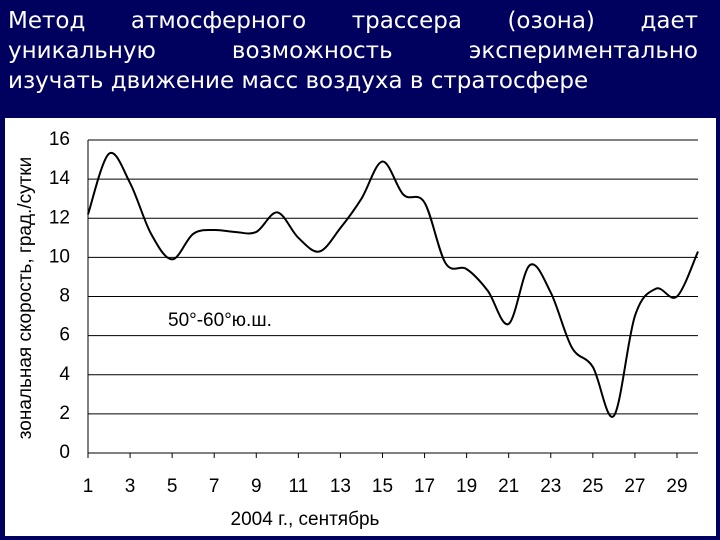 This screenshot has height=540, width=720. What do you see at coordinates (298, 486) in the screenshot?
I see `x-tick-label: 11` at bounding box center [298, 486].